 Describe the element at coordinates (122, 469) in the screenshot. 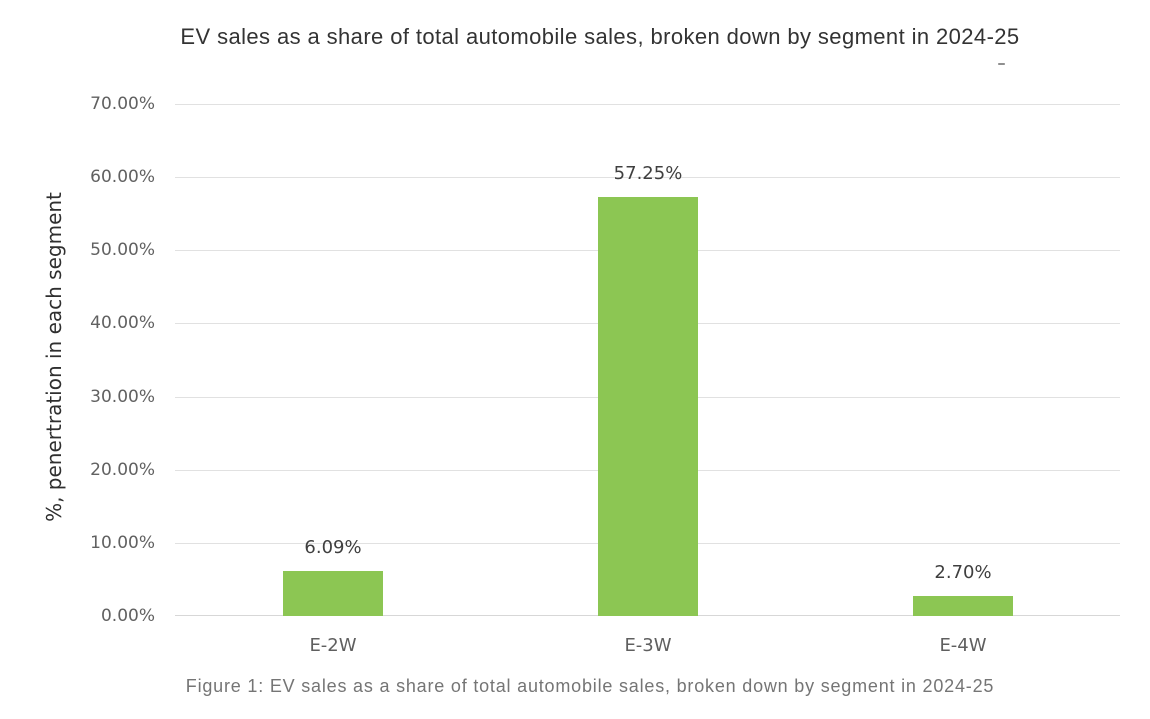

I see `y-tick-label: 20.00%` at that location.